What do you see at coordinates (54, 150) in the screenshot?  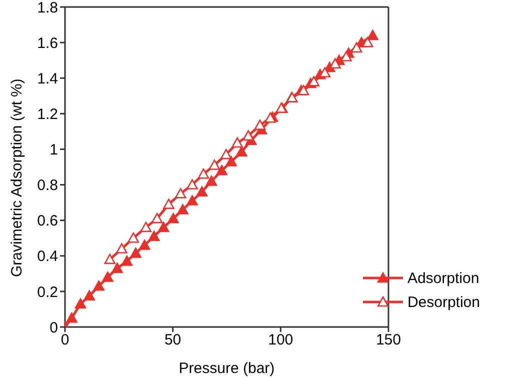 I see `y-tick-label: 1` at bounding box center [54, 150].